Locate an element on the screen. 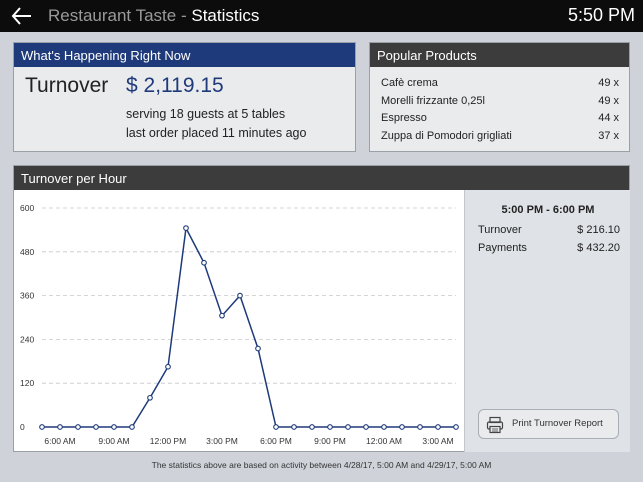 Image resolution: width=643 pixels, height=482 pixels. product-qty: 44 x is located at coordinates (608, 118).